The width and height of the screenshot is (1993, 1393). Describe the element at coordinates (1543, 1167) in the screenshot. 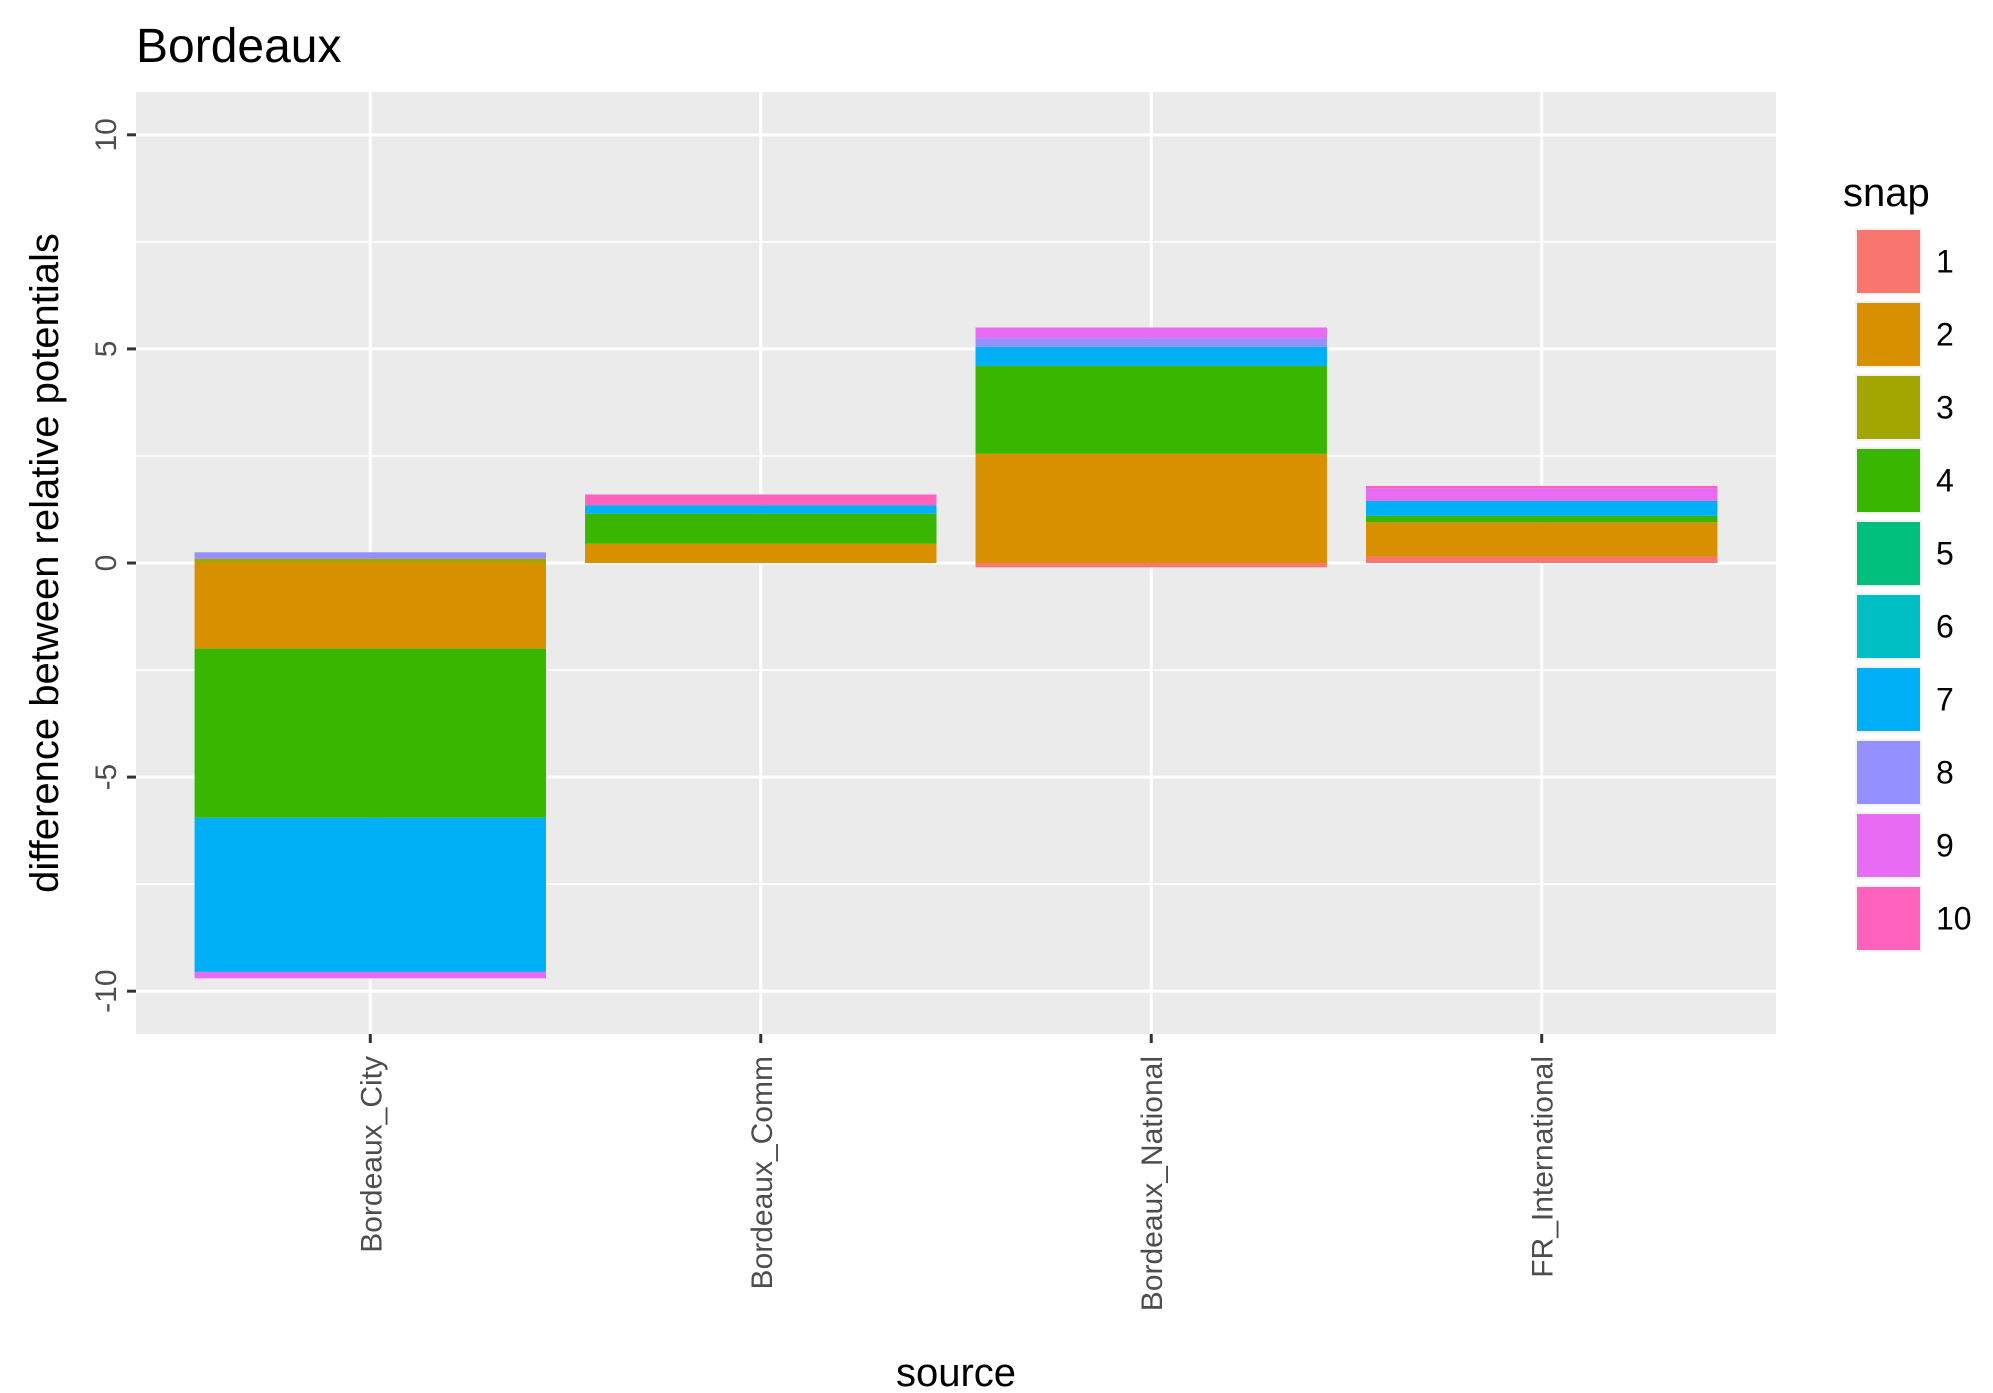

I see `x-tick-label: FR_International` at that location.